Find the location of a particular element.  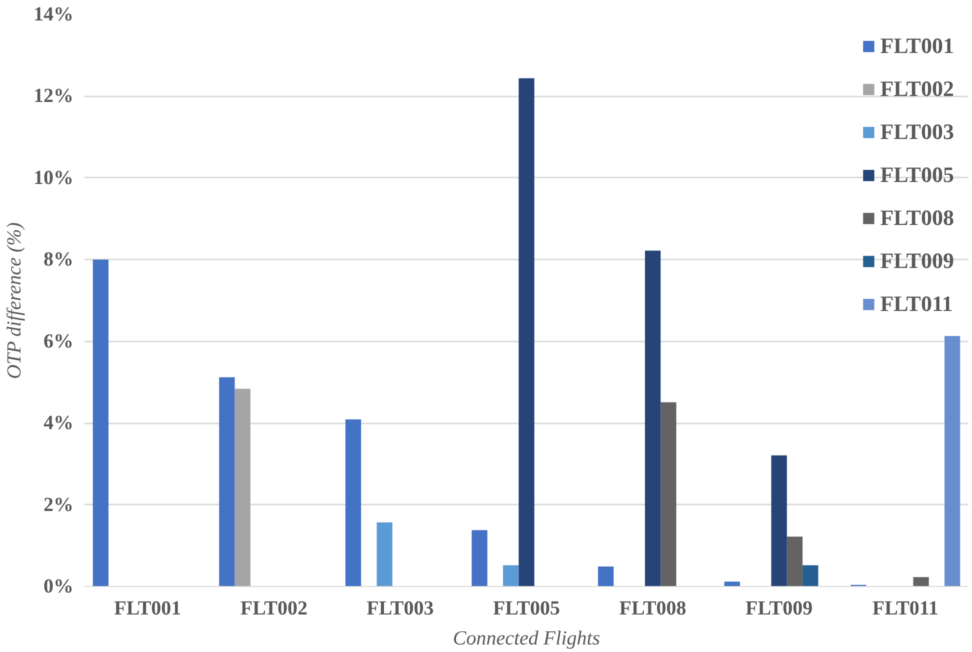

y-tick-label: 8% is located at coordinates (59, 259).